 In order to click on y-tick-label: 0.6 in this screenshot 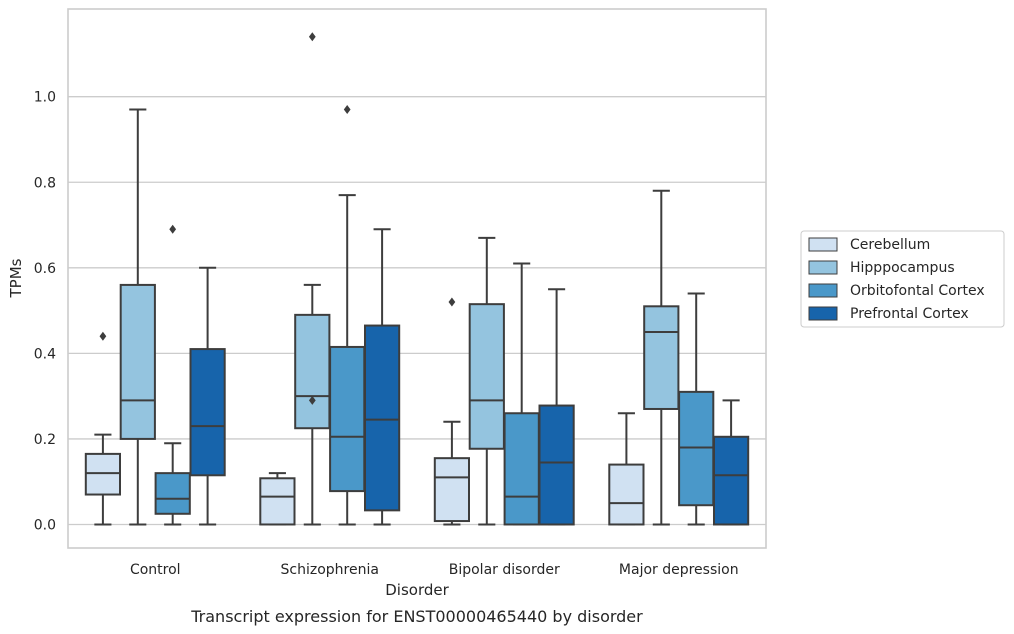, I will do `click(45, 269)`.